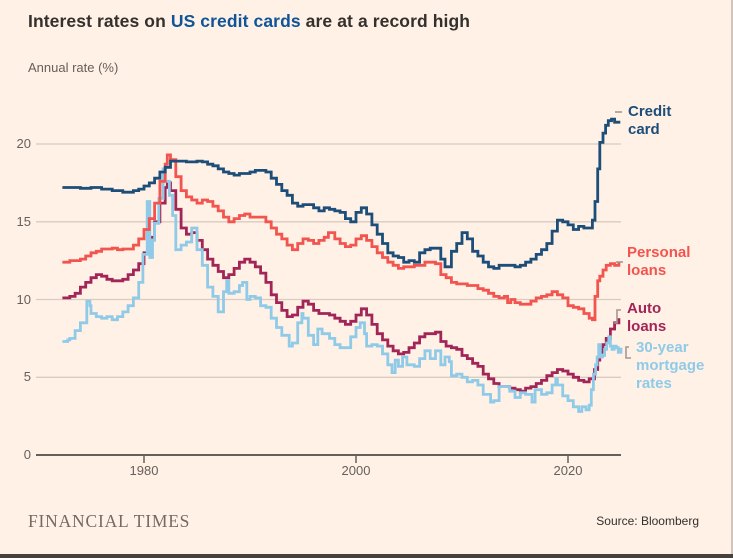 This screenshot has height=558, width=733. I want to click on series-label-line: Credit, so click(650, 111).